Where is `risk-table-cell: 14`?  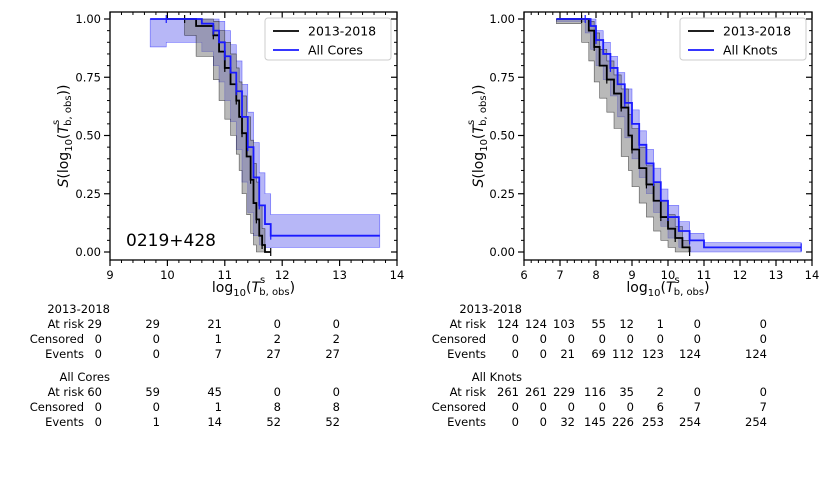
risk-table-cell: 14 is located at coordinates (214, 422).